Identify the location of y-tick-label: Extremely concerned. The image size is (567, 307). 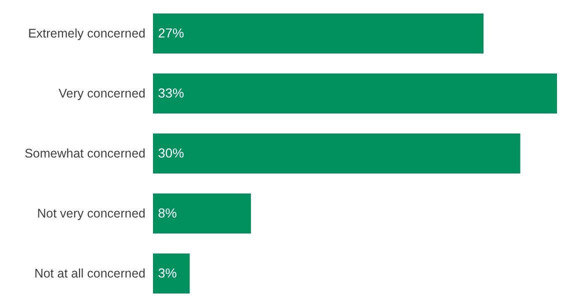
(87, 33).